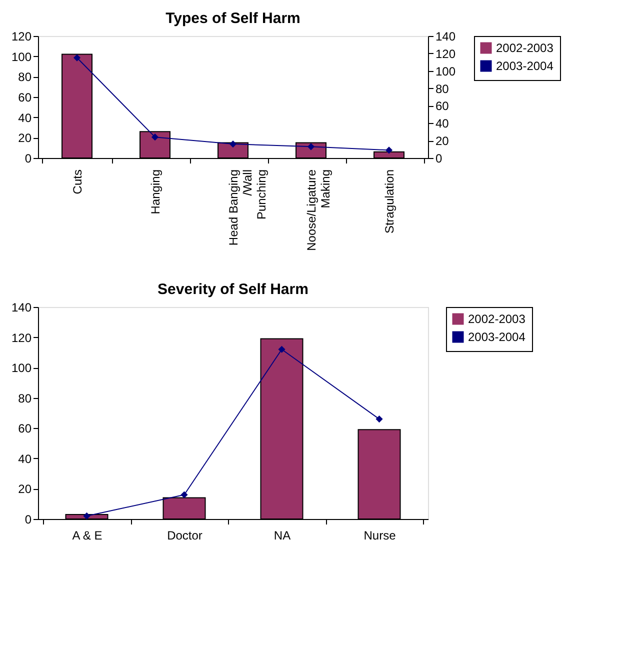 Image resolution: width=638 pixels, height=670 pixels. Describe the element at coordinates (446, 37) in the screenshot. I see `y2-tick-label: 140` at that location.